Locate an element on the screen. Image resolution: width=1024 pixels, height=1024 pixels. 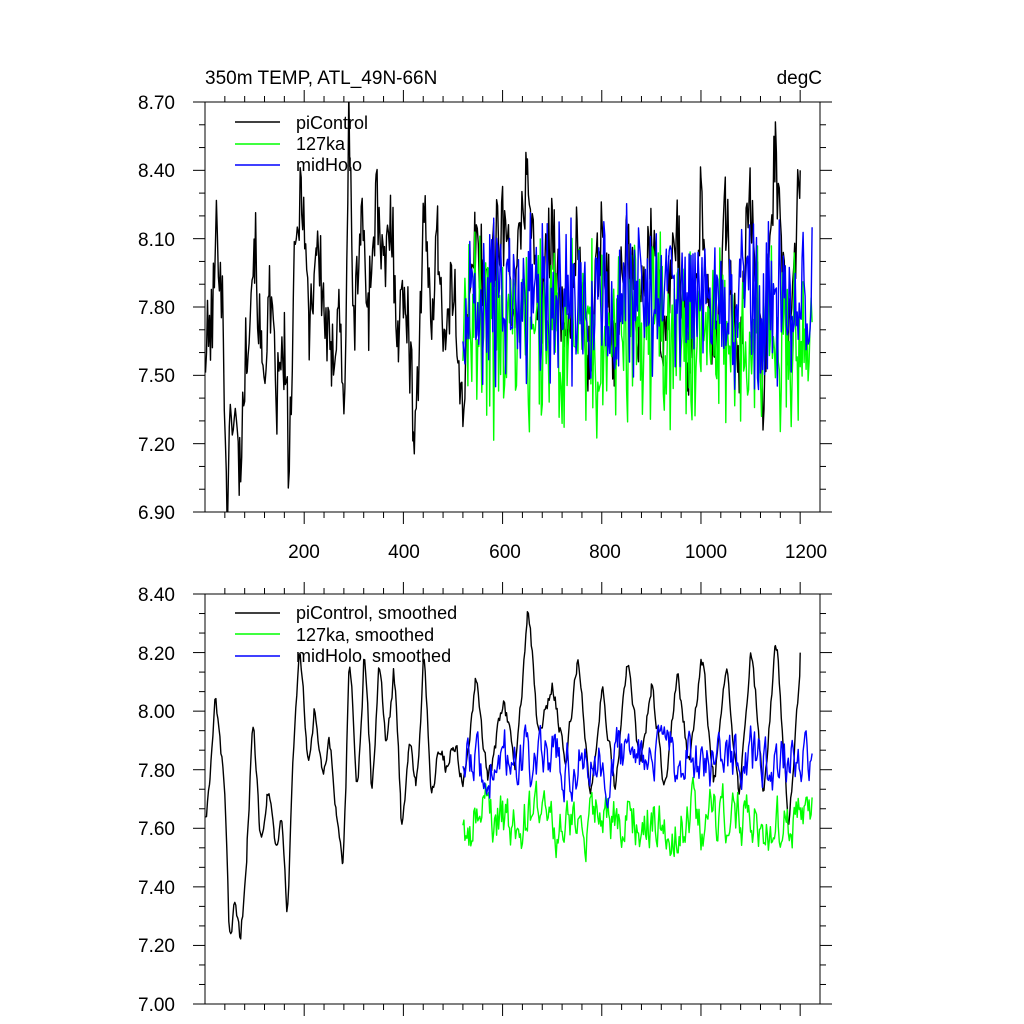
y-tick-label-7.60: 7.60 is located at coordinates (156, 829).